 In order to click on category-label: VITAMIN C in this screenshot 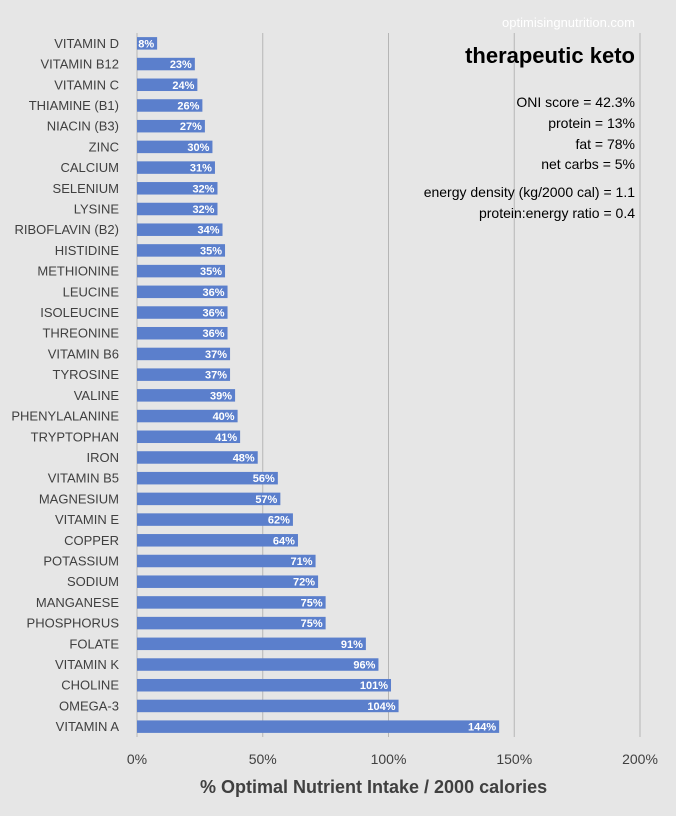, I will do `click(86, 84)`.